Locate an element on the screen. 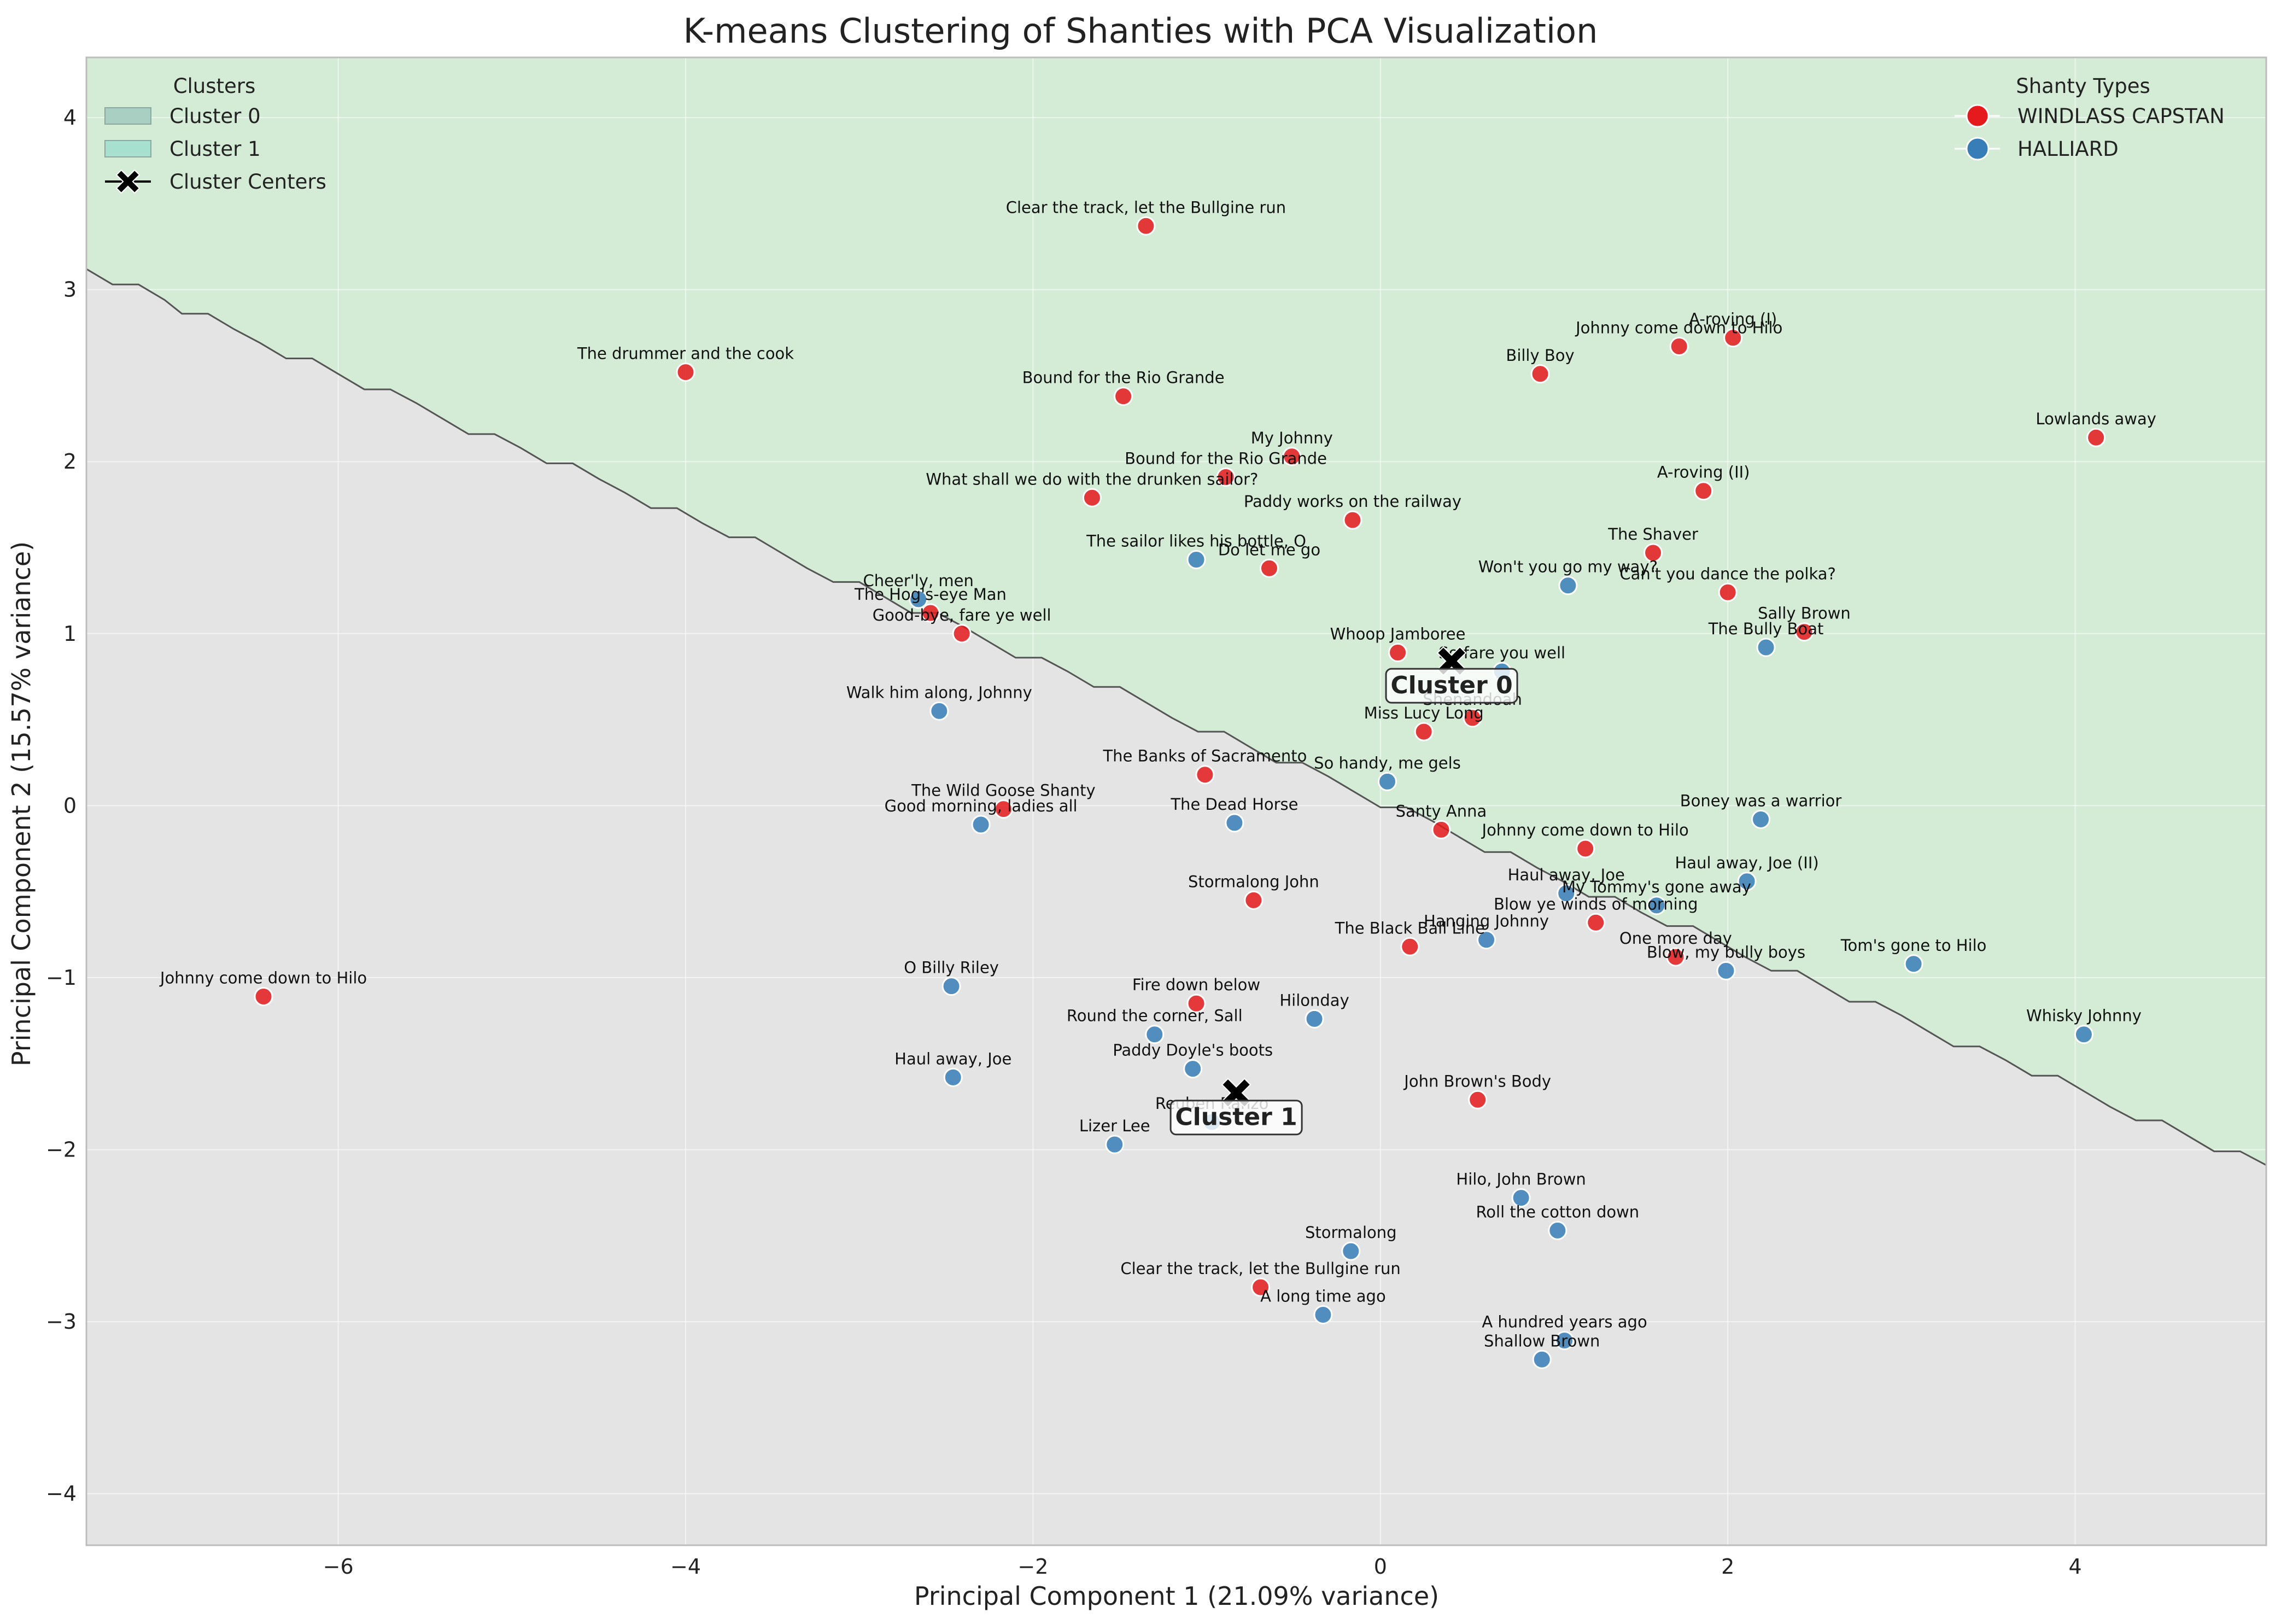 The width and height of the screenshot is (2281, 1624). point-label: Walk him along, Johnny is located at coordinates (939, 692).